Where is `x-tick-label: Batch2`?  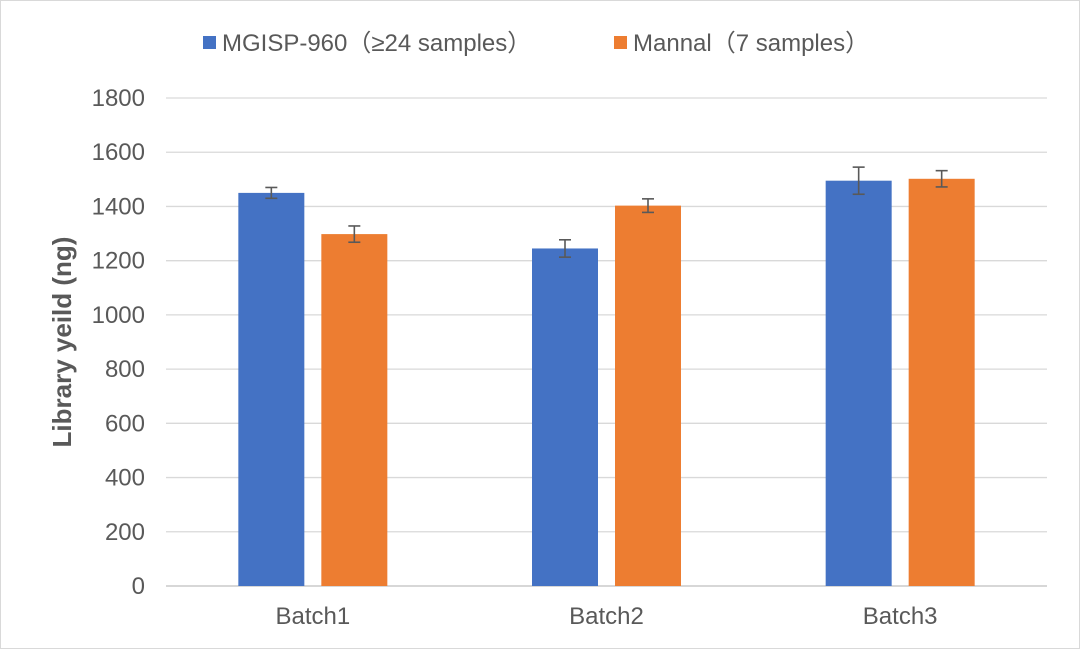 x-tick-label: Batch2 is located at coordinates (606, 616).